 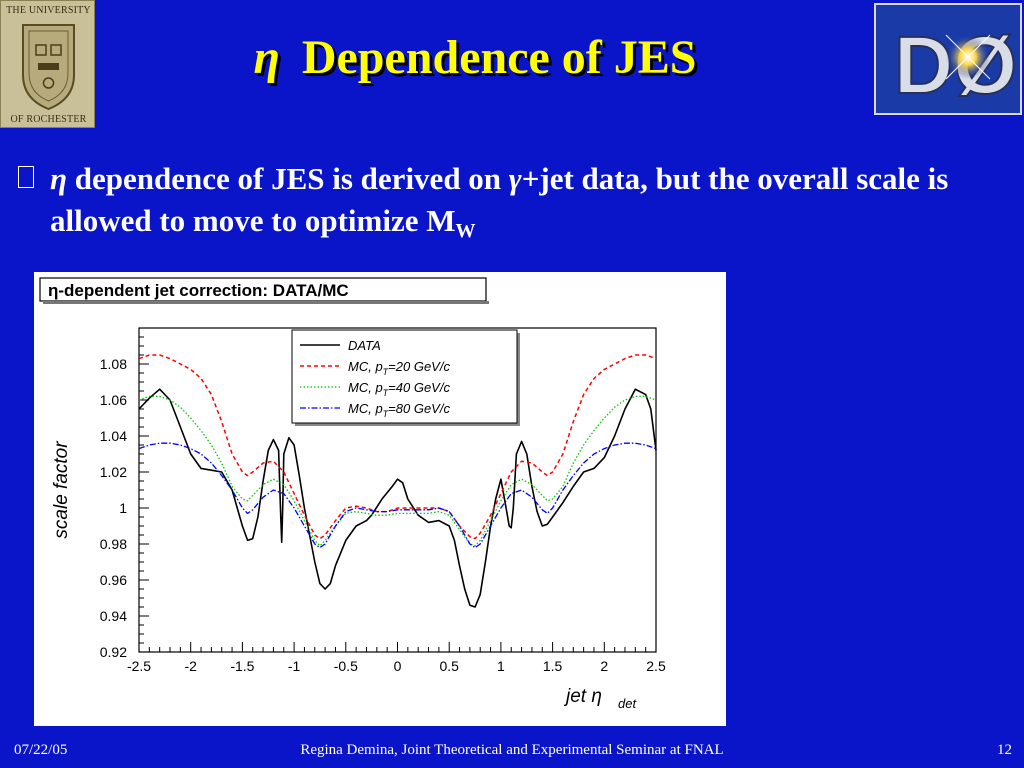 I want to click on y-tick-label: 1.08, so click(x=113, y=364).